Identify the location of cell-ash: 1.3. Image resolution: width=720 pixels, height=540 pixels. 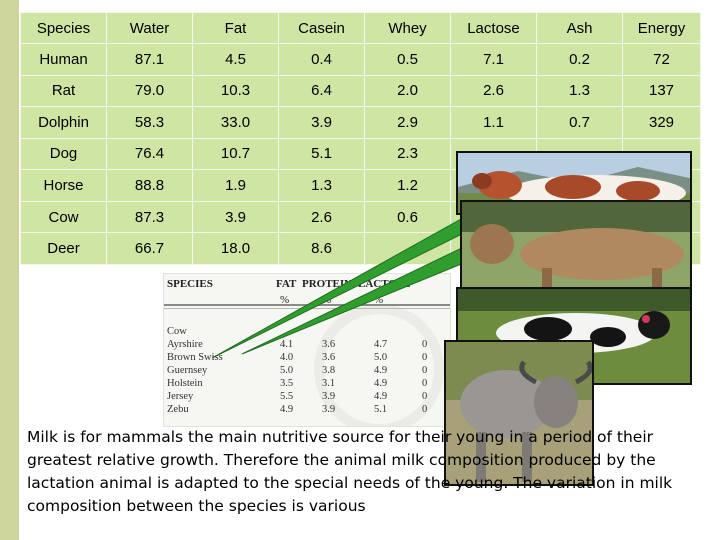
(579, 91).